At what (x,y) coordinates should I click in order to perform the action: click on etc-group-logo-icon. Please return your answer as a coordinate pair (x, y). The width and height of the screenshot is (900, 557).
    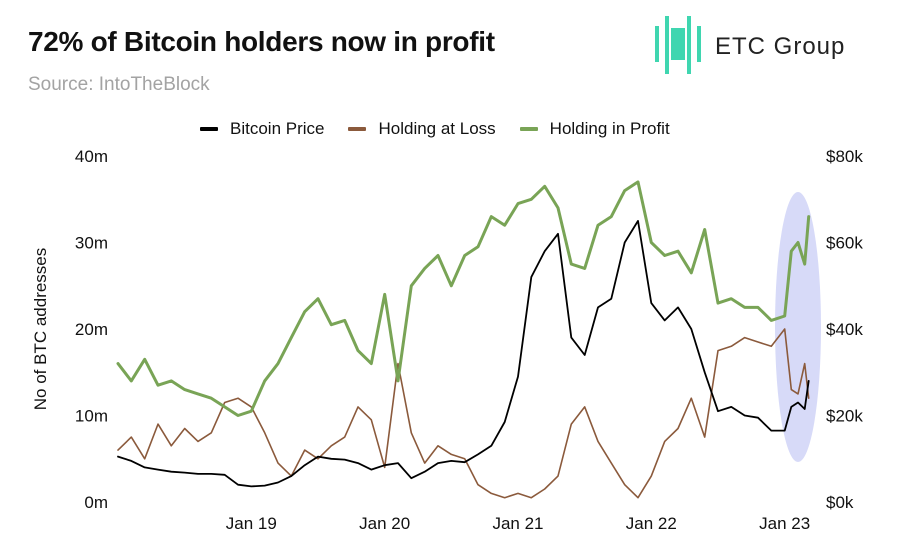
    Looking at the image, I should click on (678, 45).